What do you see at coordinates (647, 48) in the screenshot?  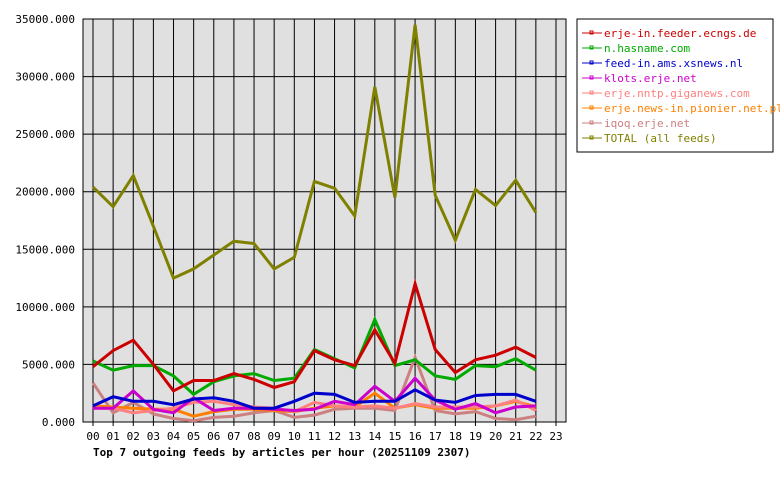 I see `legend-label: n.hasname.com` at bounding box center [647, 48].